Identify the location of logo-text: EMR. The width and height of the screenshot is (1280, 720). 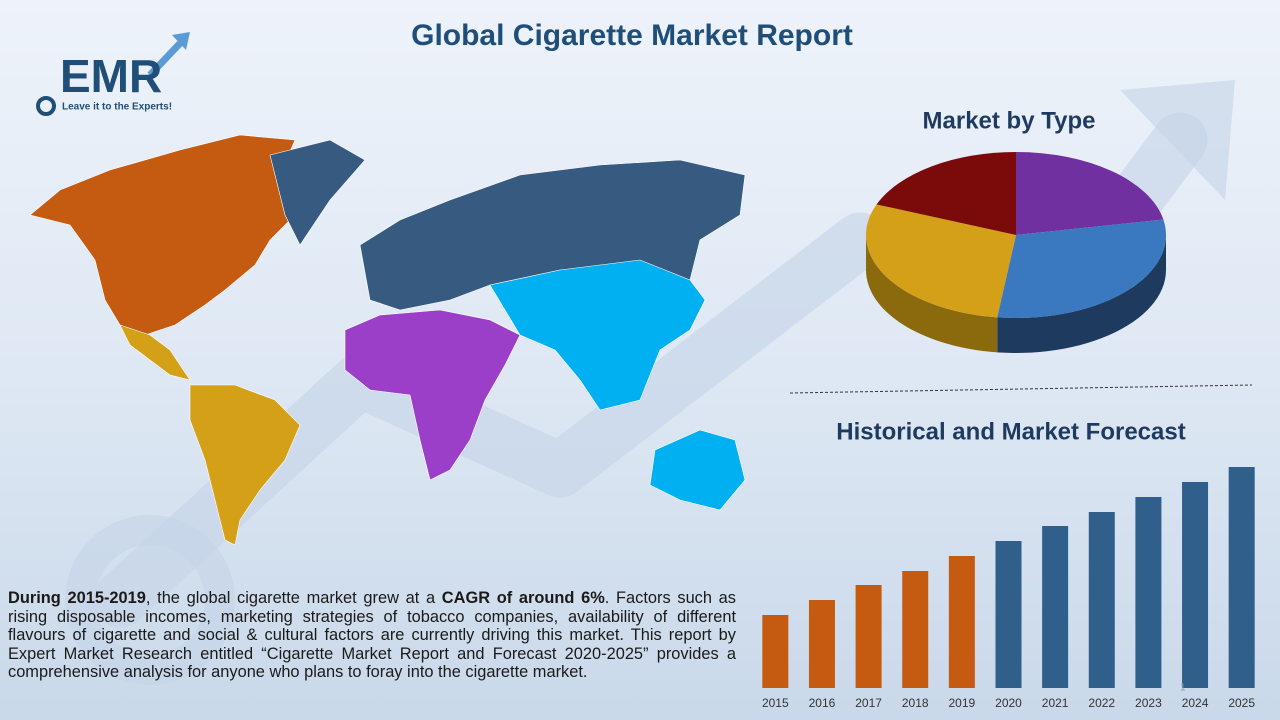
(111, 76).